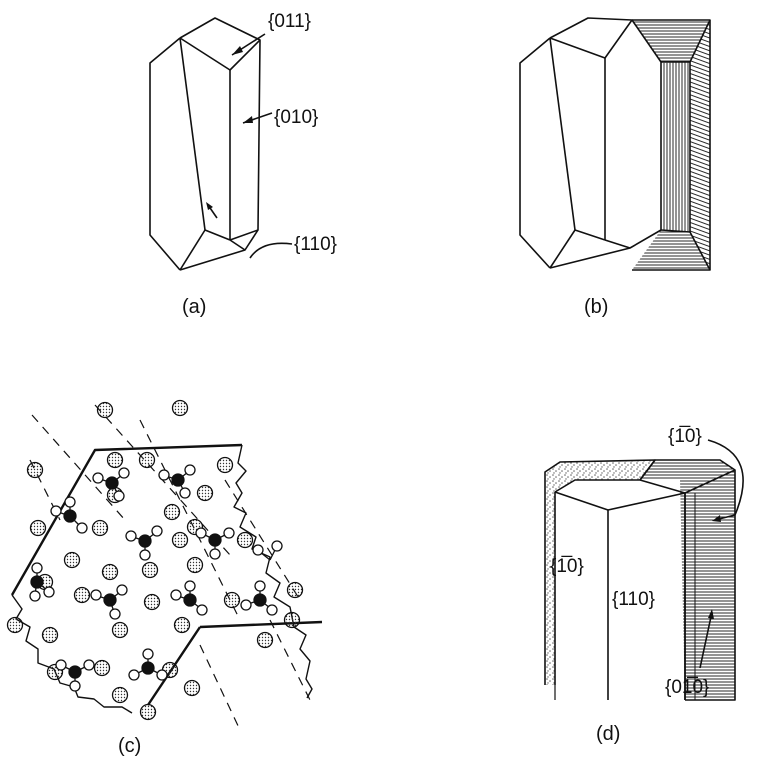 Image resolution: width=765 pixels, height=779 pixels. What do you see at coordinates (296, 117) in the screenshot?
I see `label-010: {010}` at bounding box center [296, 117].